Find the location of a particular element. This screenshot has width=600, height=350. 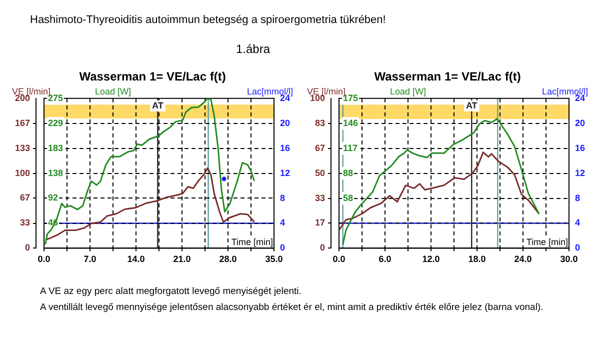

y-tick-label: 133 is located at coordinates (22, 147).